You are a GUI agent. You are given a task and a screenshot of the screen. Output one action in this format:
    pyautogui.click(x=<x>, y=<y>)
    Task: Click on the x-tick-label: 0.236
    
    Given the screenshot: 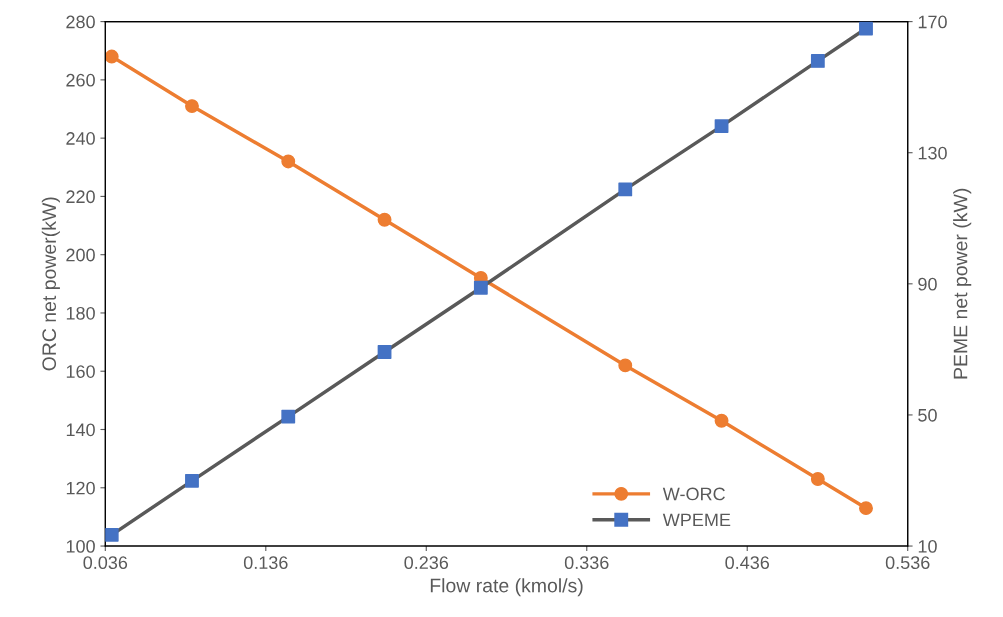 What is the action you would take?
    pyautogui.click(x=426, y=563)
    